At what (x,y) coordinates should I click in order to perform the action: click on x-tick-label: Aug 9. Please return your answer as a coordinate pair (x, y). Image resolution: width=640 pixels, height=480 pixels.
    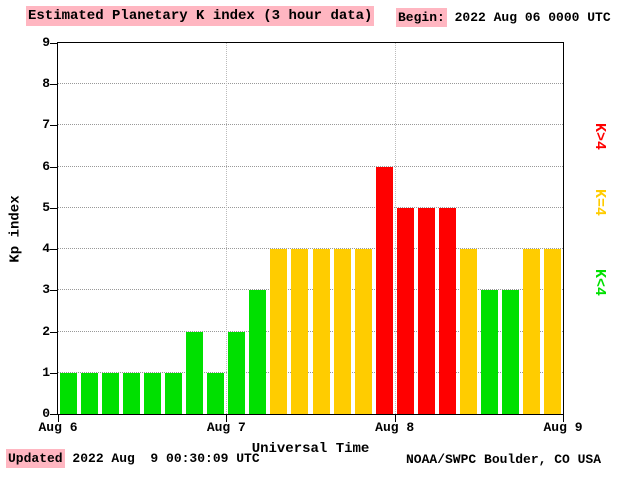
    Looking at the image, I should click on (563, 427).